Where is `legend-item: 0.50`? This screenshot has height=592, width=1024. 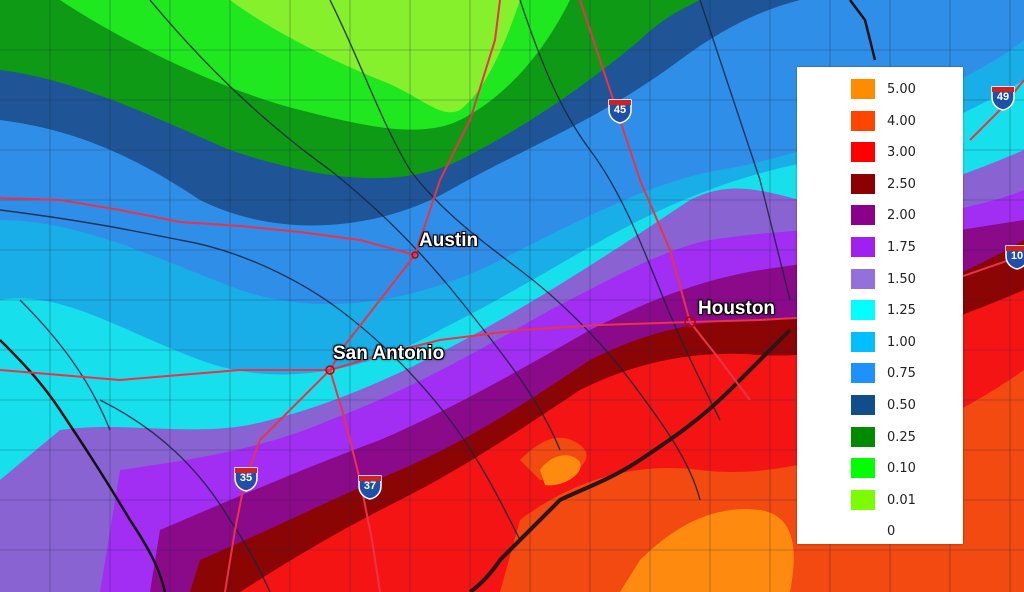
legend-item: 0.50 is located at coordinates (880, 402).